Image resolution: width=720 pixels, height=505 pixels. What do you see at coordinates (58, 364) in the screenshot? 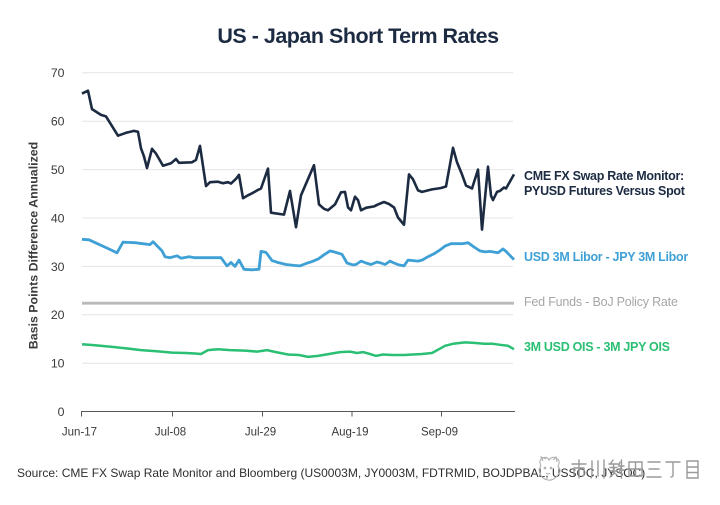
I see `svg-text: 10` at bounding box center [58, 364].